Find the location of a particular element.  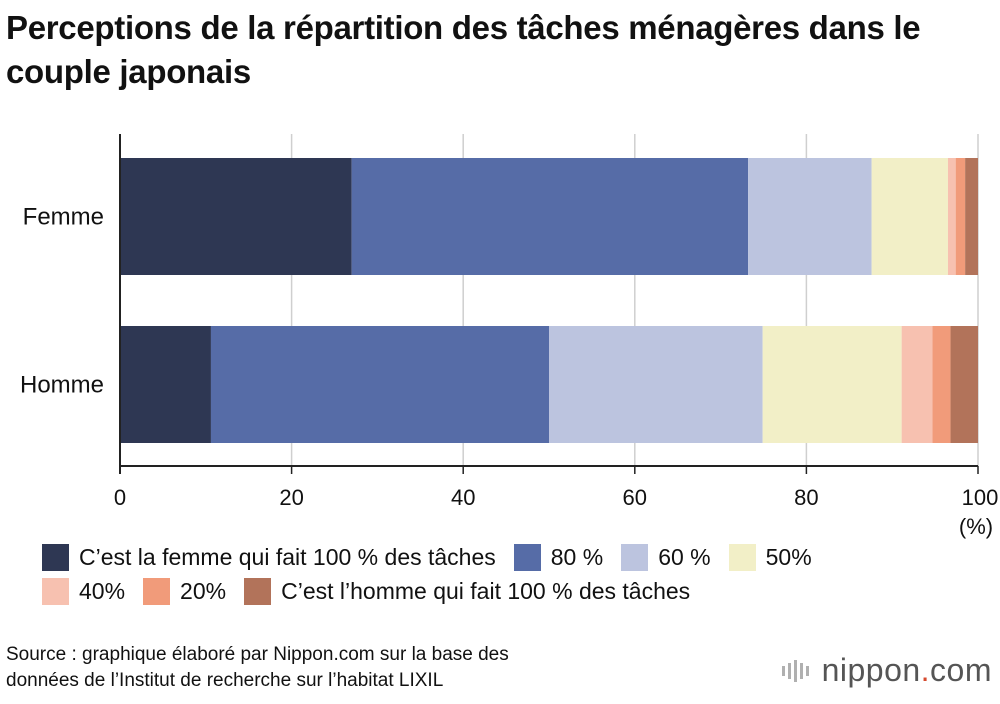

legend-item: 80 % is located at coordinates (558, 557).